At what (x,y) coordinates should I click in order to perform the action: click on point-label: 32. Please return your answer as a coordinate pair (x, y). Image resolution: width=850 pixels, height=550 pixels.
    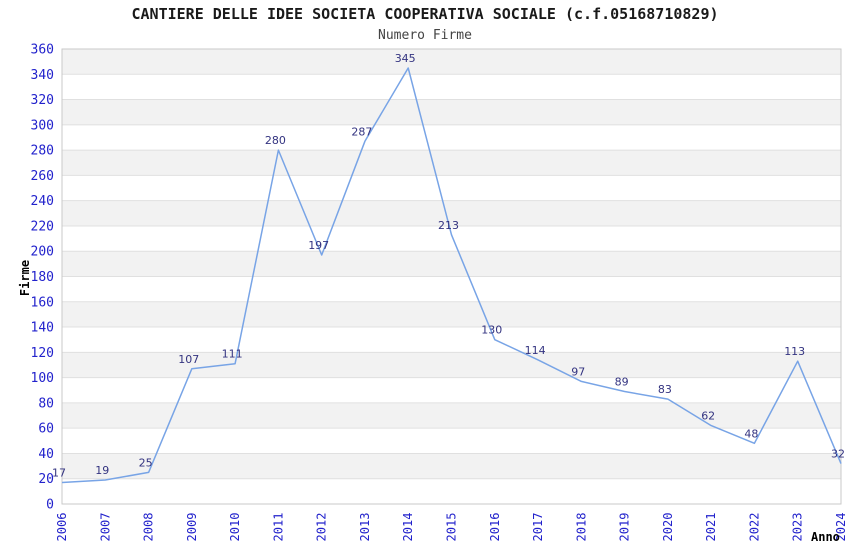
    Looking at the image, I should click on (838, 454).